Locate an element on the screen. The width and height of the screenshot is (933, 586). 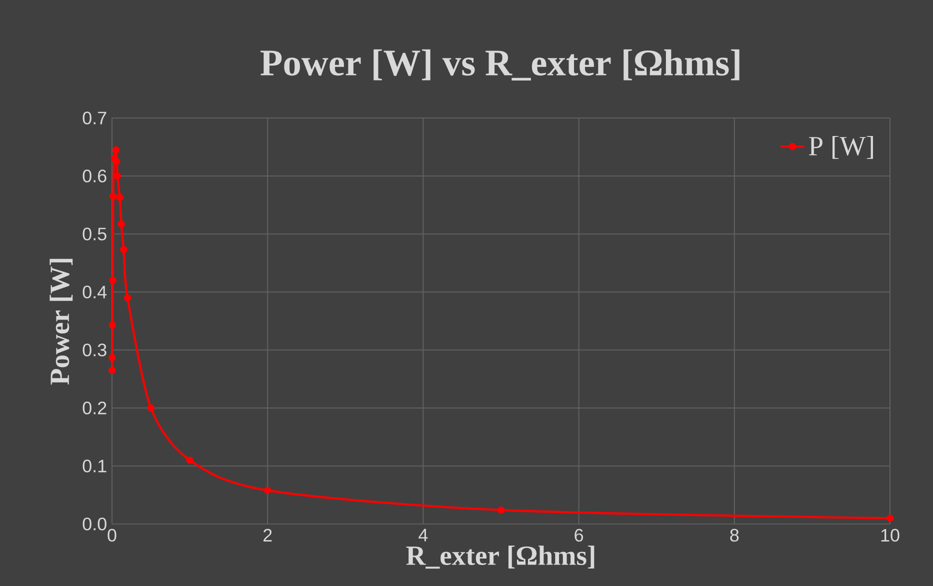
y-tick-label: 0.2 is located at coordinates (94, 408).